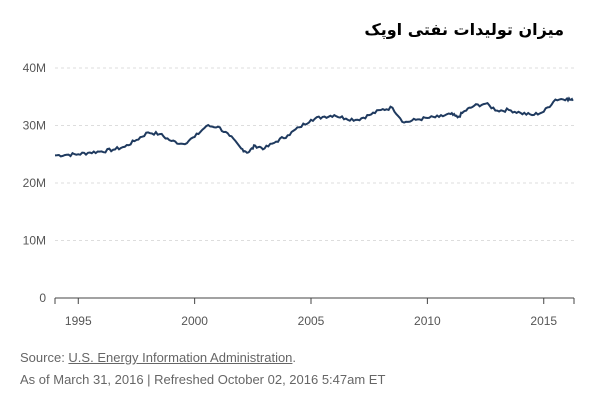 The height and width of the screenshot is (400, 600). Describe the element at coordinates (543, 321) in the screenshot. I see `x-tick-label: 2015` at that location.